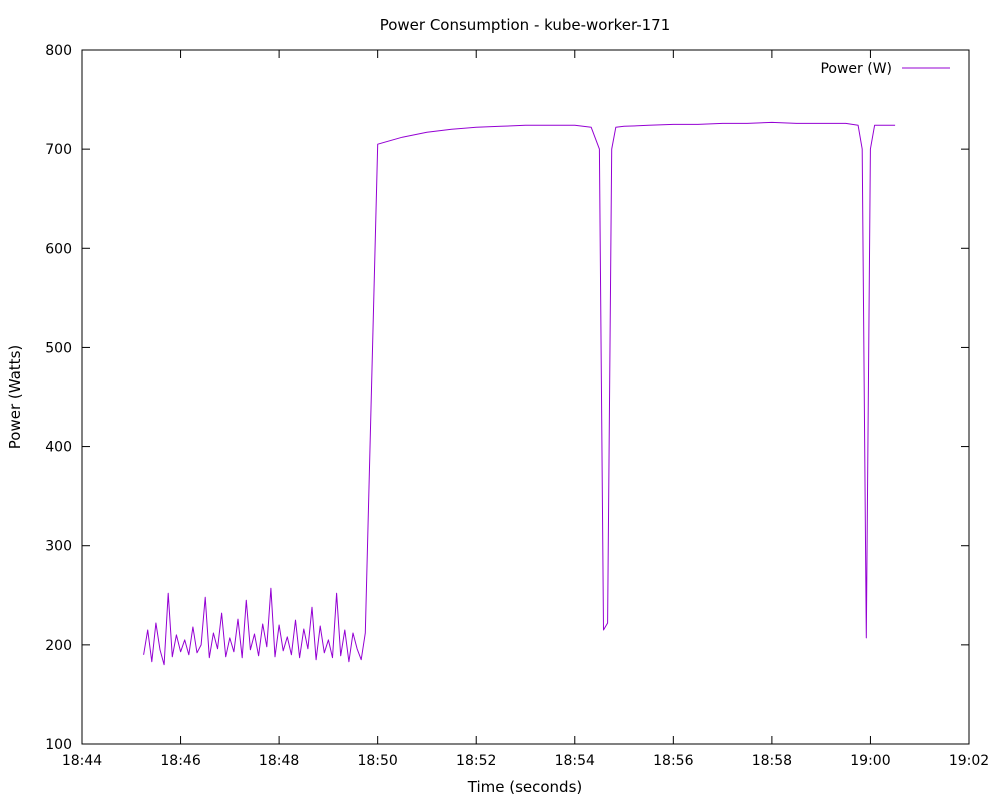  Describe the element at coordinates (856, 69) in the screenshot. I see `legend-label: Power (W)` at that location.